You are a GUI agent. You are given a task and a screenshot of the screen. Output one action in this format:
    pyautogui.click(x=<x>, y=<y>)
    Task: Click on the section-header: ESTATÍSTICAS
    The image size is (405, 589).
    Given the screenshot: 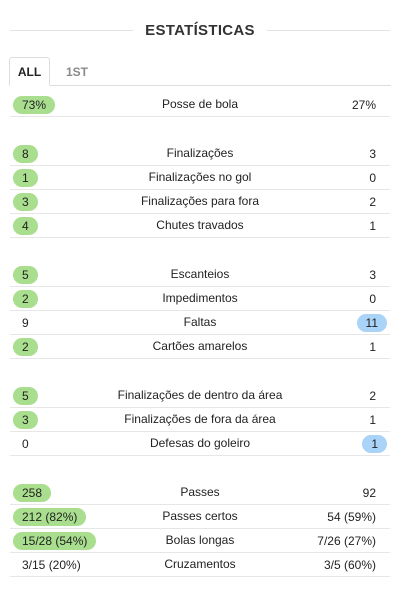 What is the action you would take?
    pyautogui.click(x=200, y=30)
    